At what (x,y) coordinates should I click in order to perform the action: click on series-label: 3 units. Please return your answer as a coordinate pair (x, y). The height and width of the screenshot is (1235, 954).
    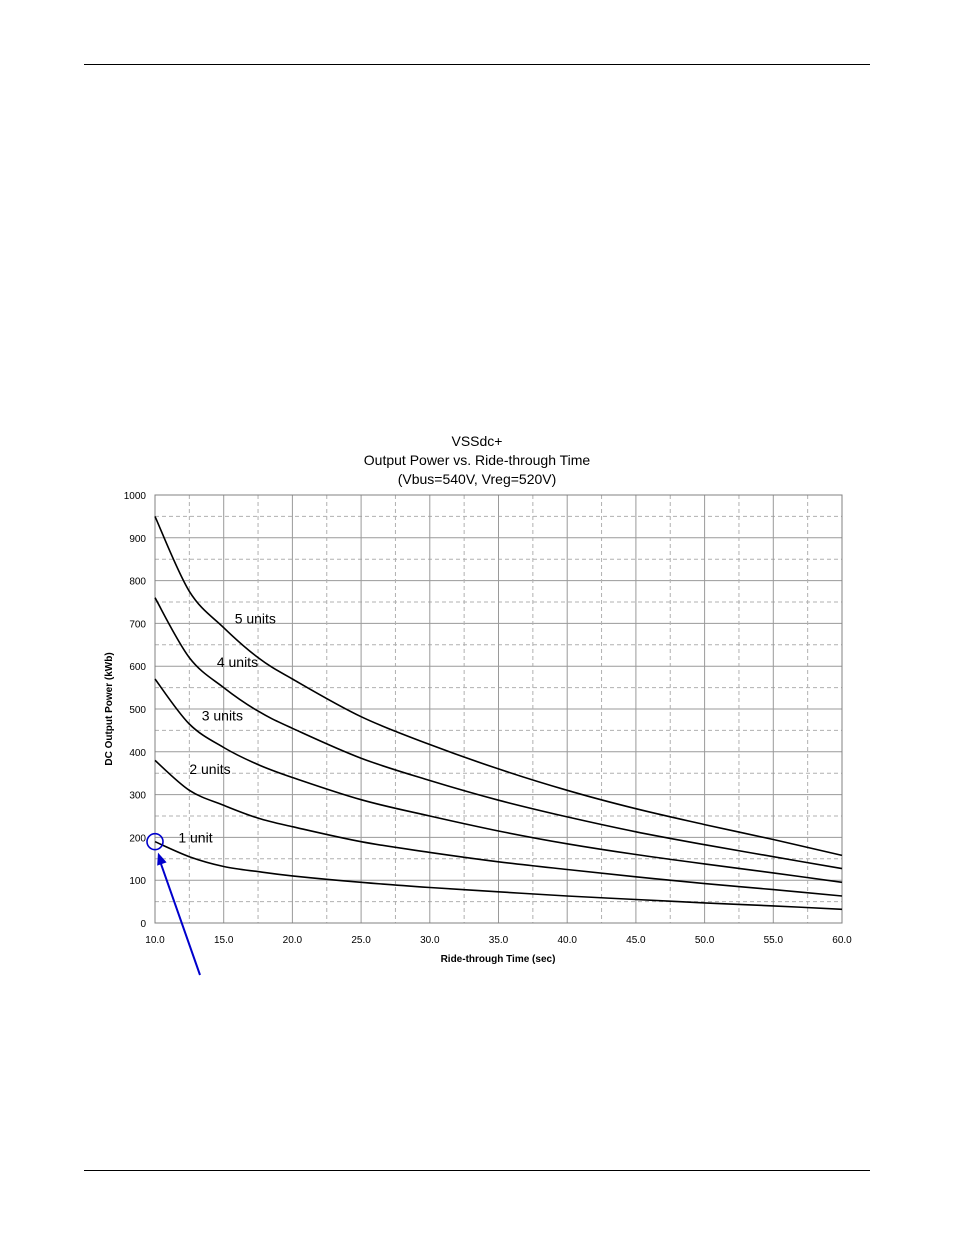
    Looking at the image, I should click on (222, 716).